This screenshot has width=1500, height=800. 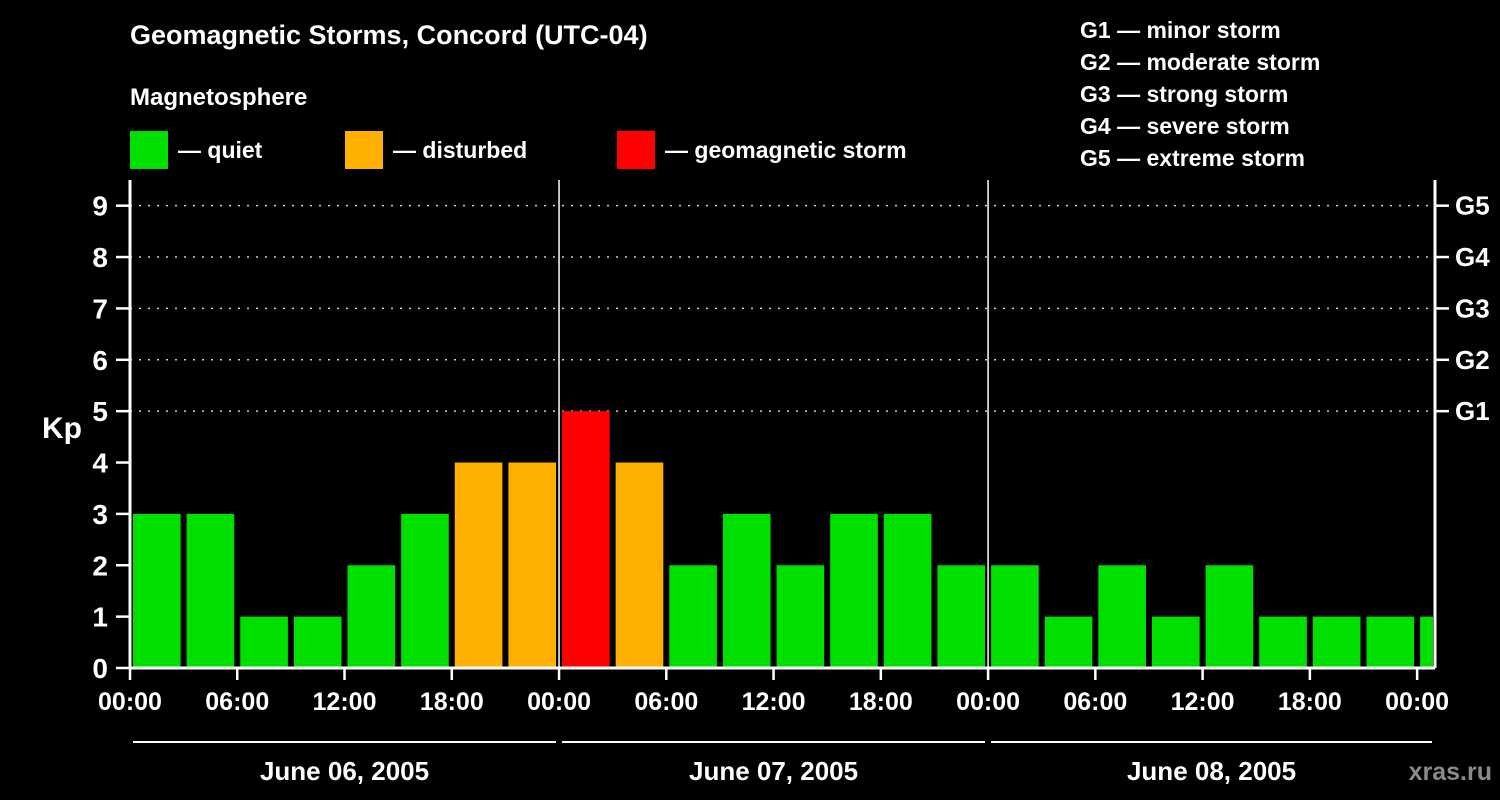 What do you see at coordinates (100, 668) in the screenshot?
I see `y-tick-label: 0` at bounding box center [100, 668].